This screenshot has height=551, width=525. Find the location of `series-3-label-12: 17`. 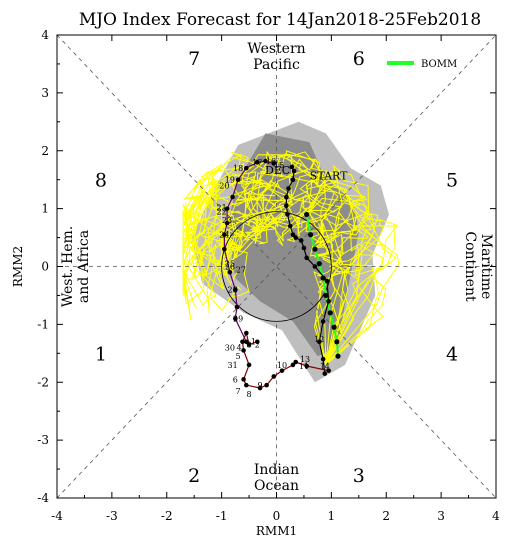

series-3-label-12: 17 is located at coordinates (257, 162).